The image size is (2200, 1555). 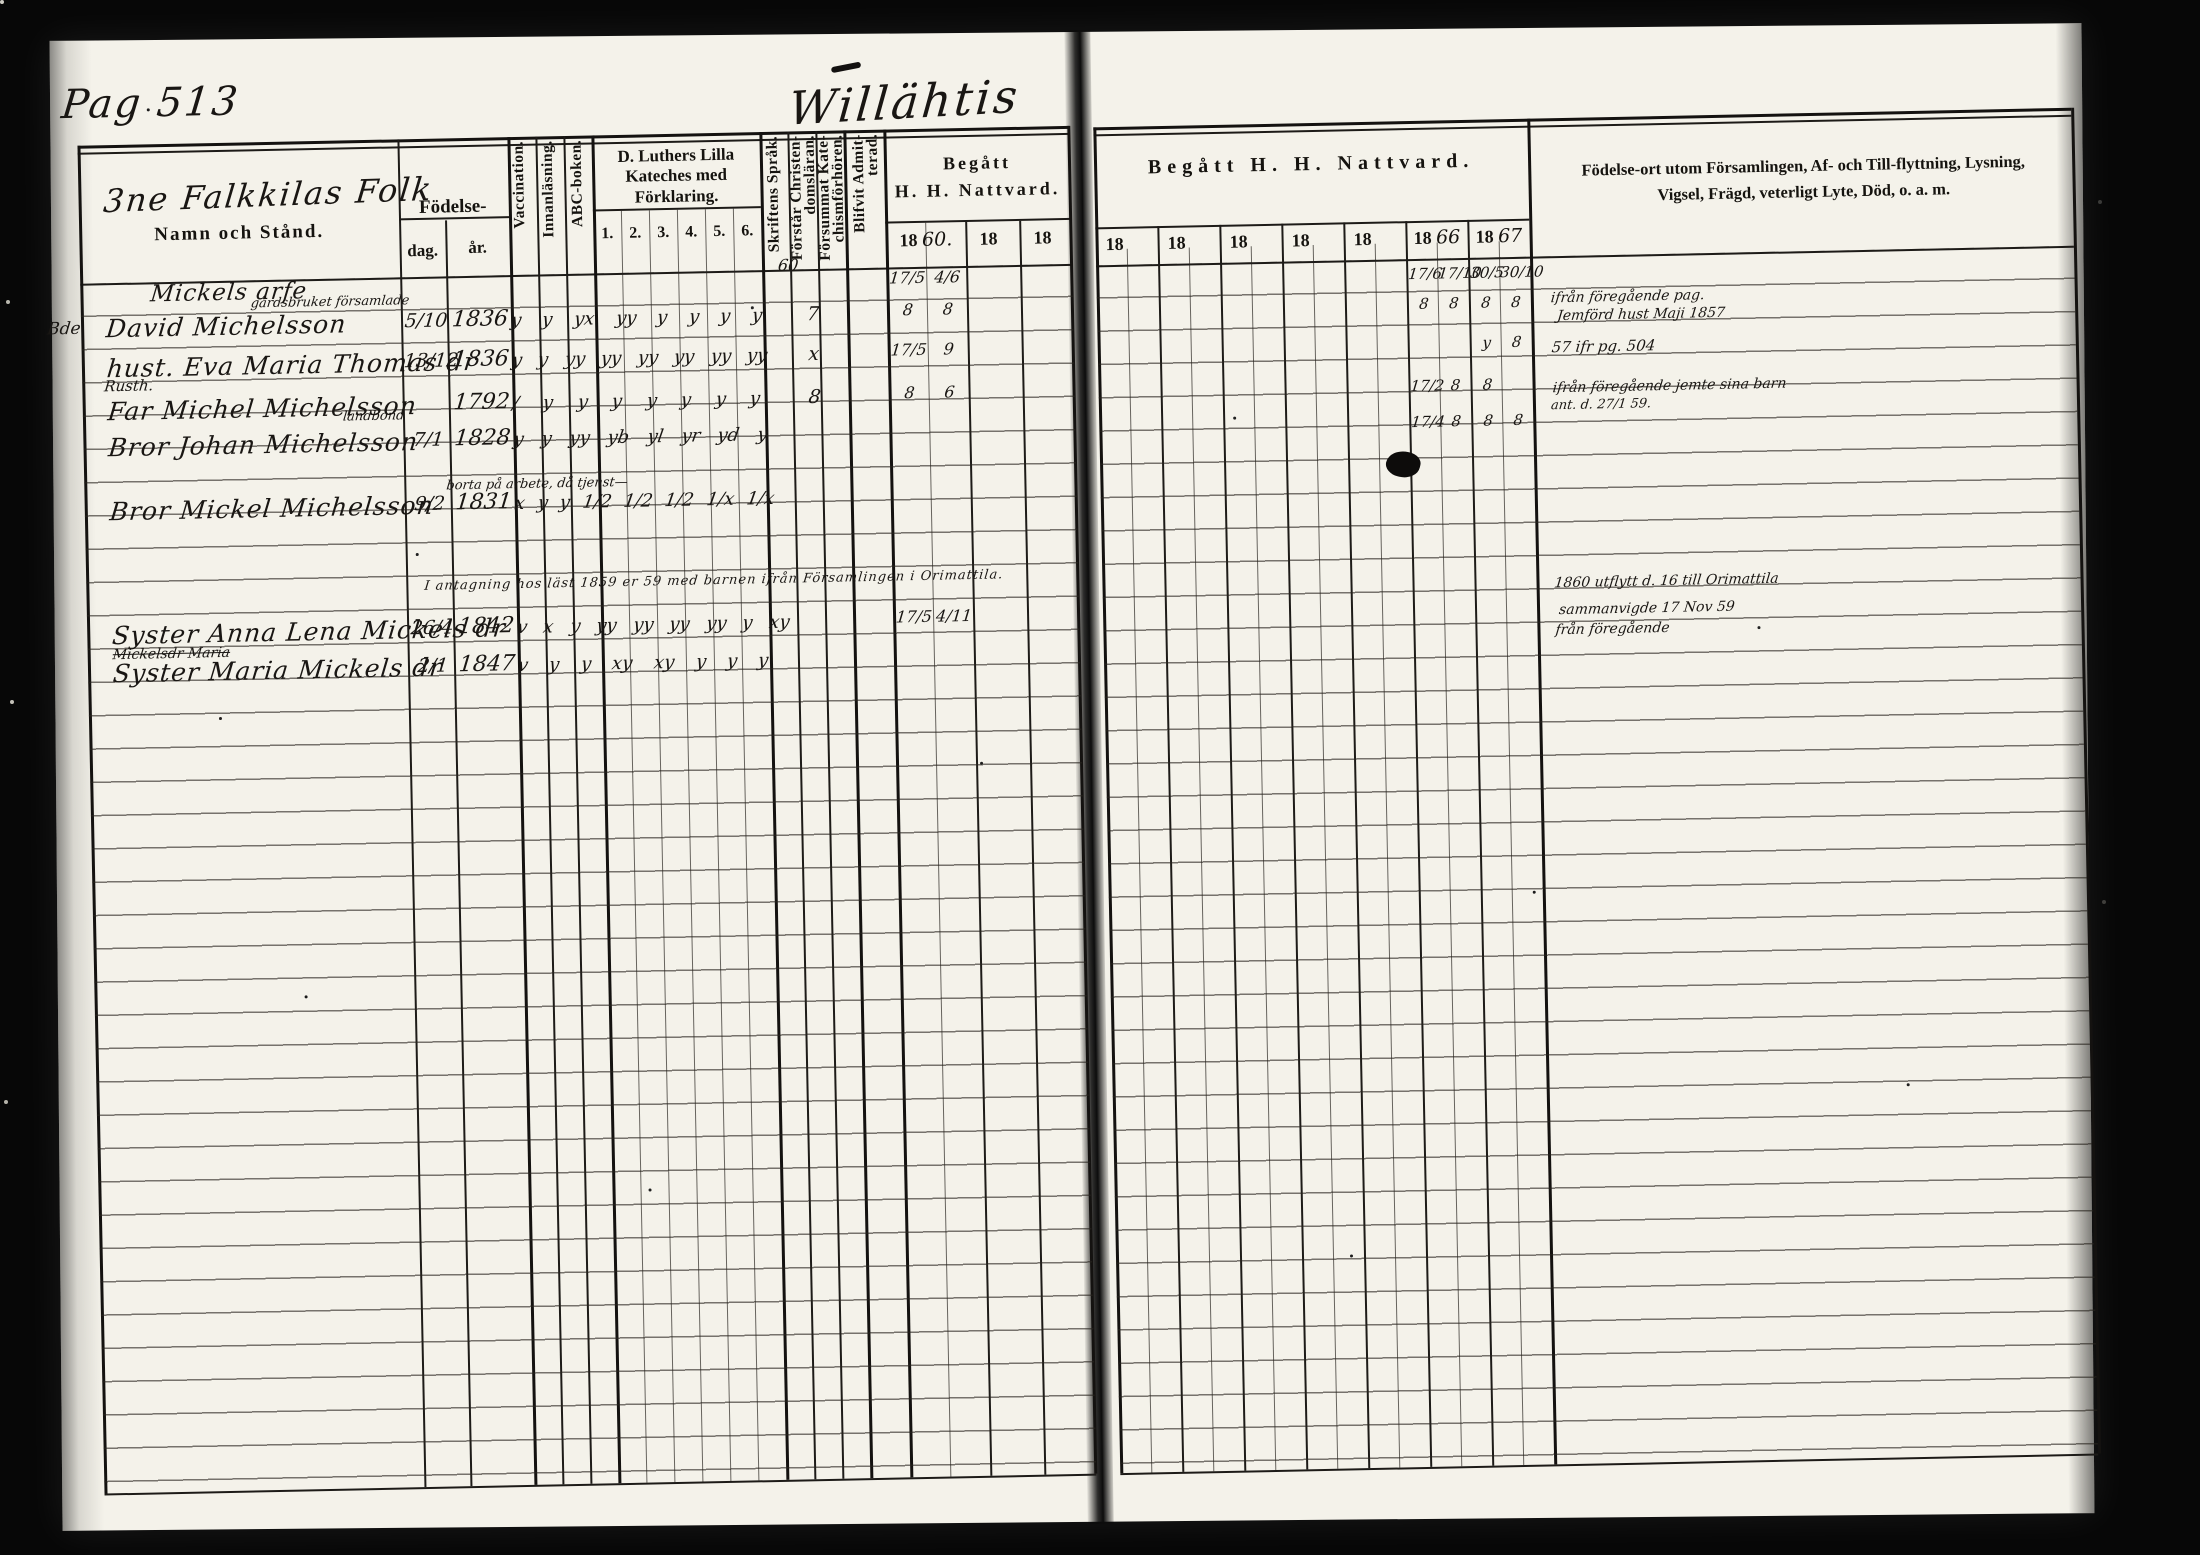 I want to click on film-specks, so click(x=2, y=2).